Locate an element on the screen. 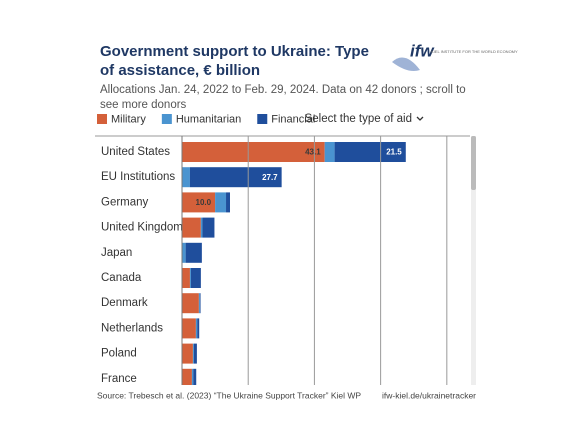 This screenshot has height=430, width=570. value-label: 21.5 is located at coordinates (394, 152).